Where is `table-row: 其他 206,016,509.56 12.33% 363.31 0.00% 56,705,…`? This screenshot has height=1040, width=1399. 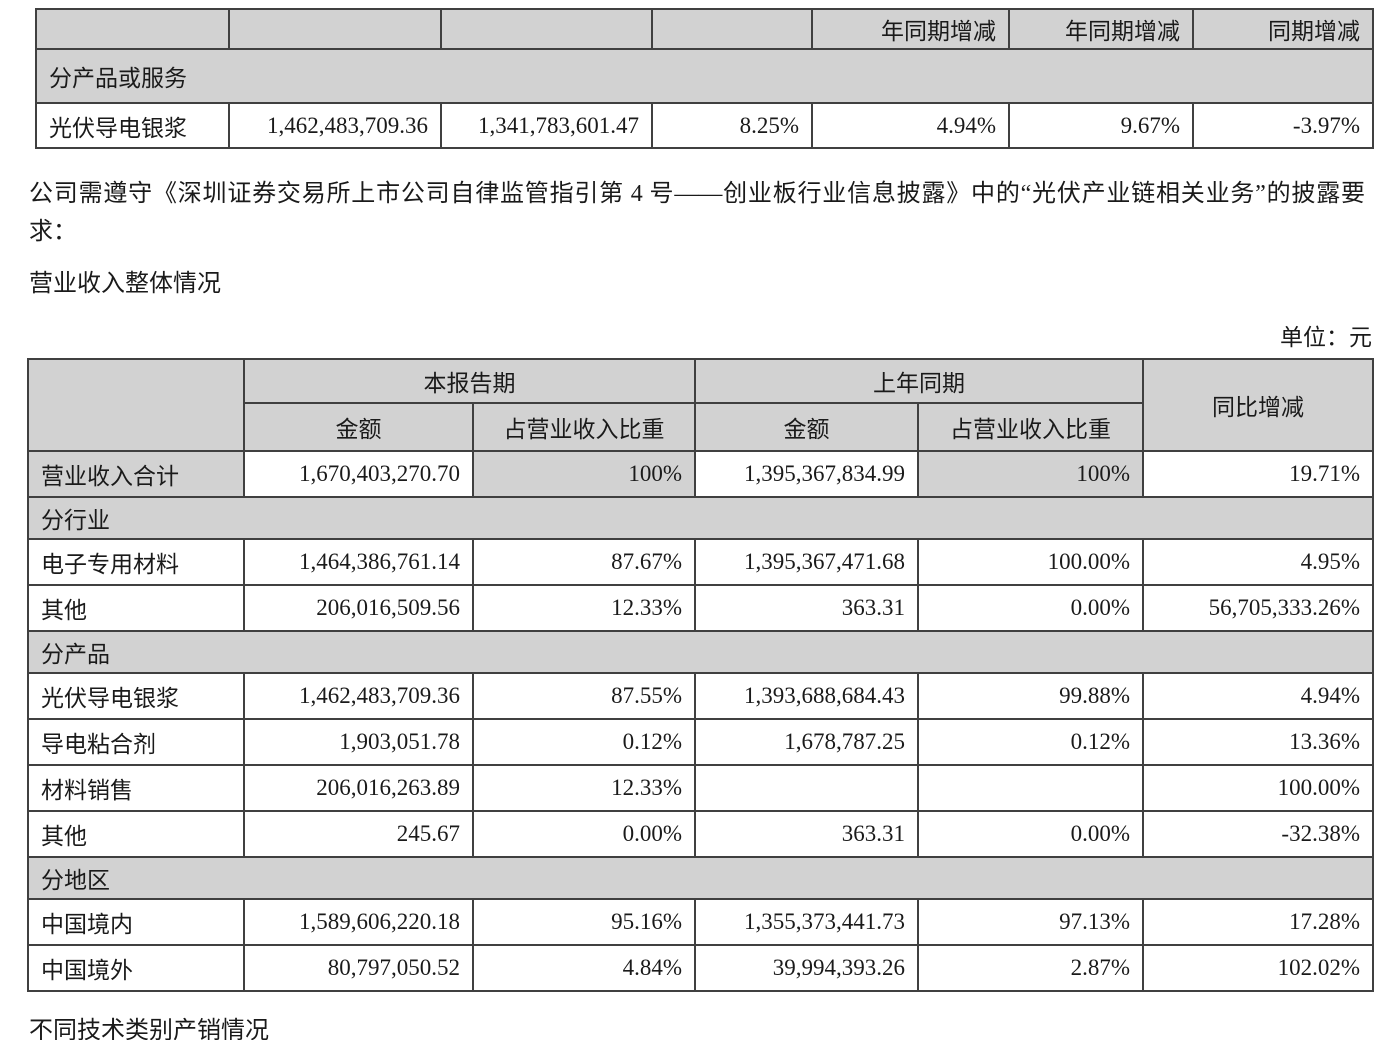 table-row: 其他 206,016,509.56 12.33% 363.31 0.00% 56,705,… is located at coordinates (700, 608).